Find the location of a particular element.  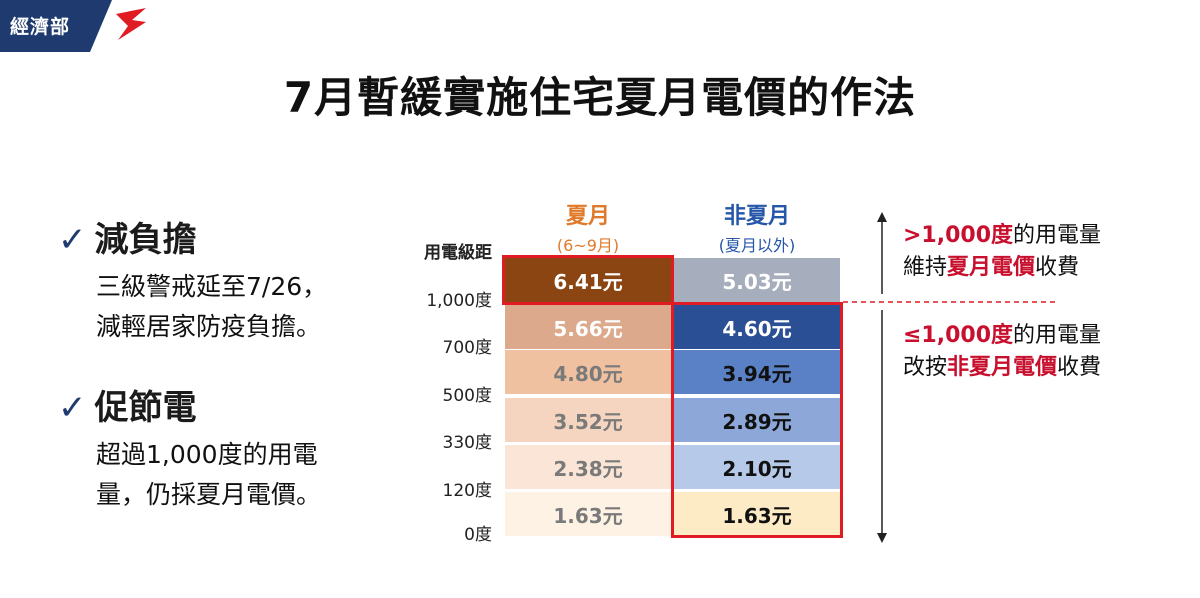

note-emphasis: 非夏月電價 is located at coordinates (1002, 367).